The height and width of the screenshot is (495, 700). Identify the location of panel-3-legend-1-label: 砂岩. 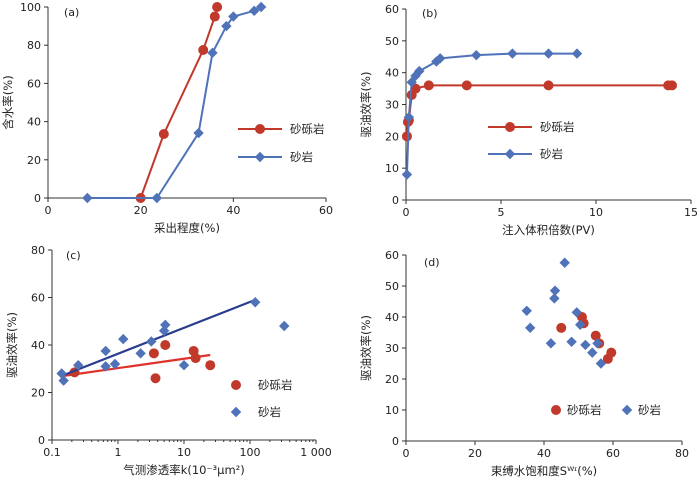
(649, 410).